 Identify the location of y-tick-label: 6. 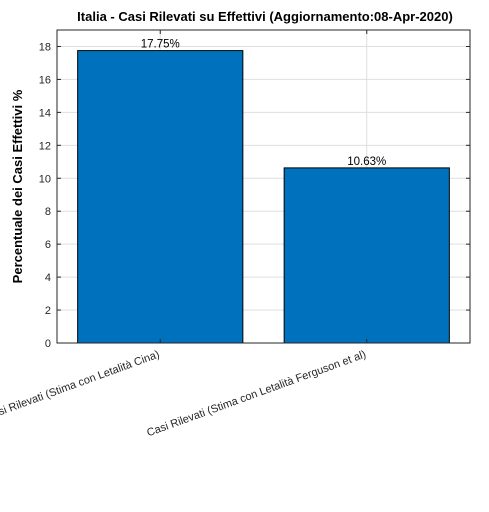
(48, 245).